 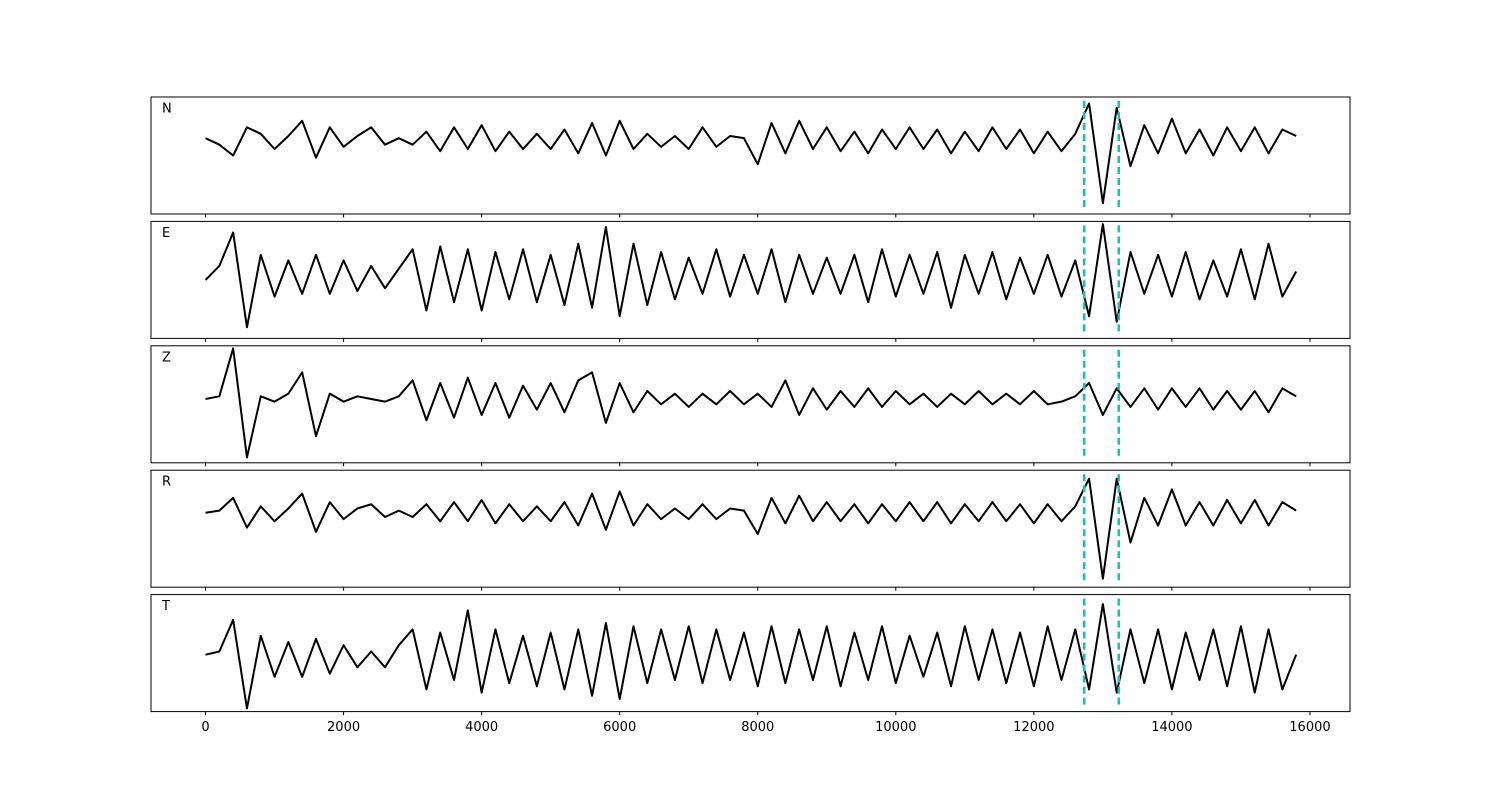 I want to click on panel-label: R, so click(x=166, y=482).